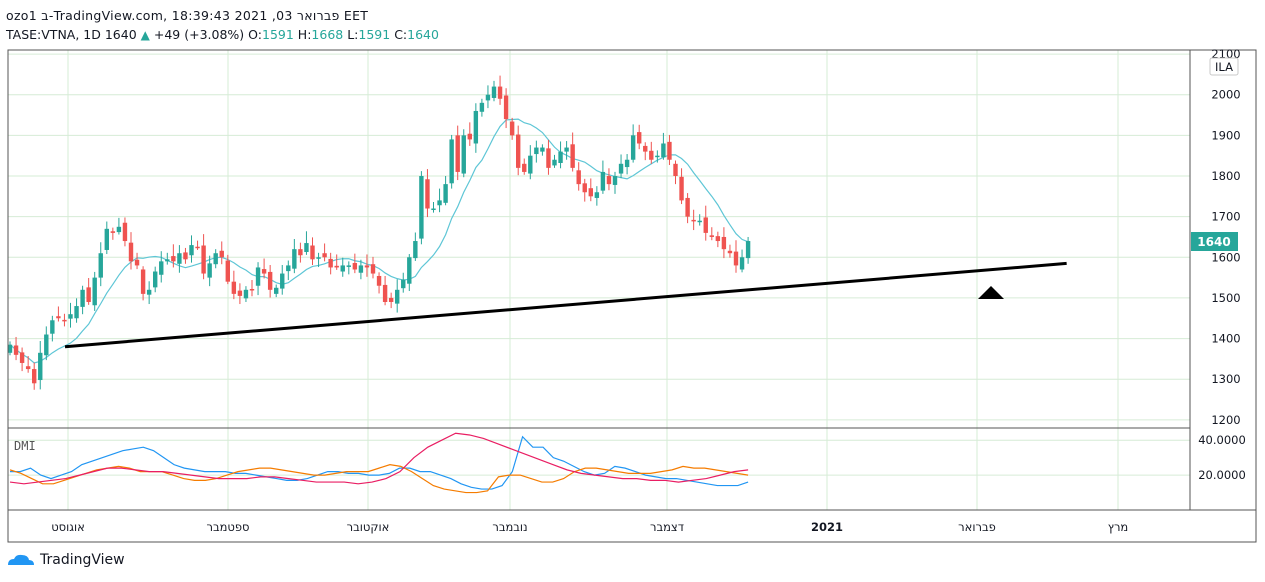 The height and width of the screenshot is (582, 1265). I want to click on dmi-series, so click(379, 463).